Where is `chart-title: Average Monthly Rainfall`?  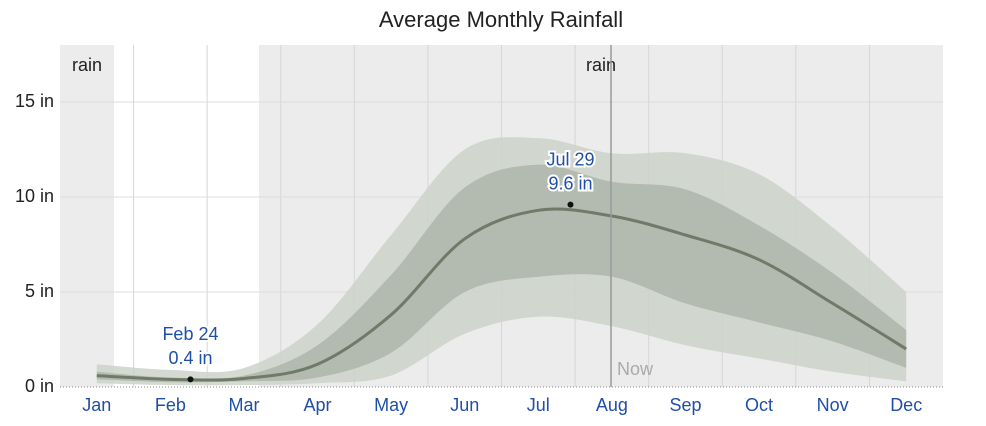
chart-title: Average Monthly Rainfall is located at coordinates (501, 19).